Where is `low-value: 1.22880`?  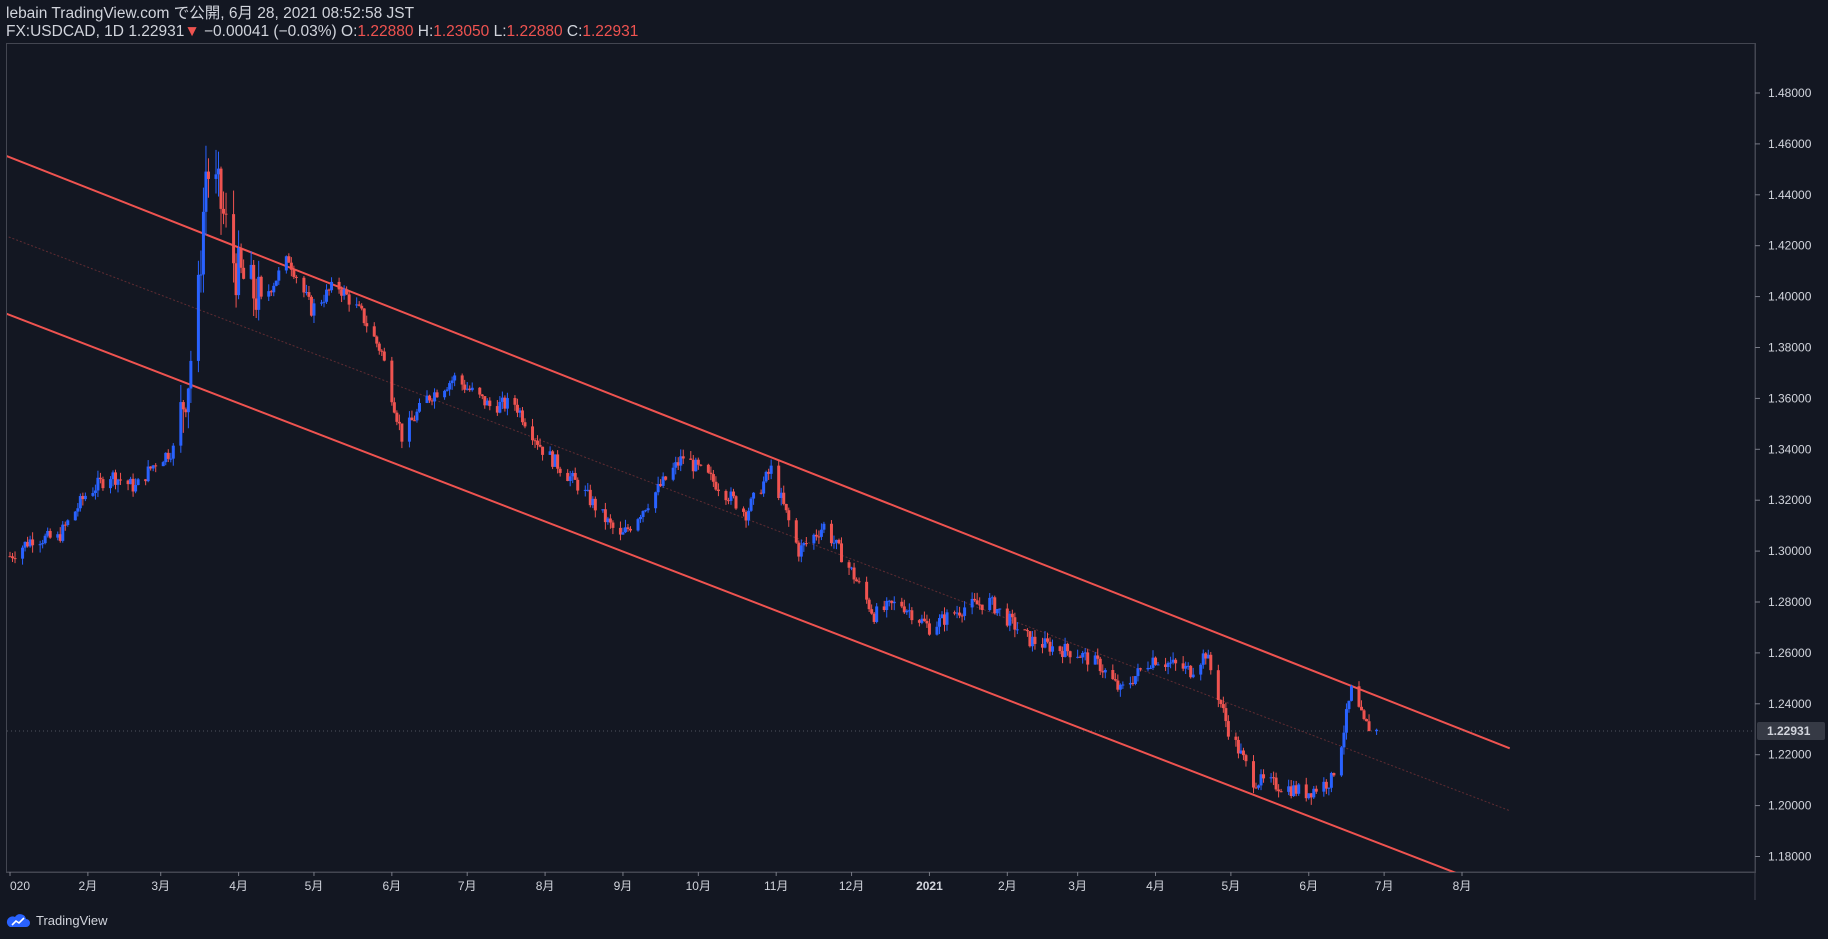
low-value: 1.22880 is located at coordinates (534, 31).